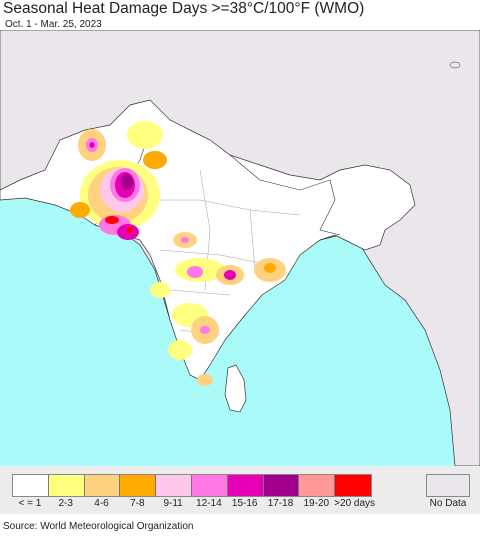 The width and height of the screenshot is (480, 536). I want to click on legend-label: 7-8, so click(137, 503).